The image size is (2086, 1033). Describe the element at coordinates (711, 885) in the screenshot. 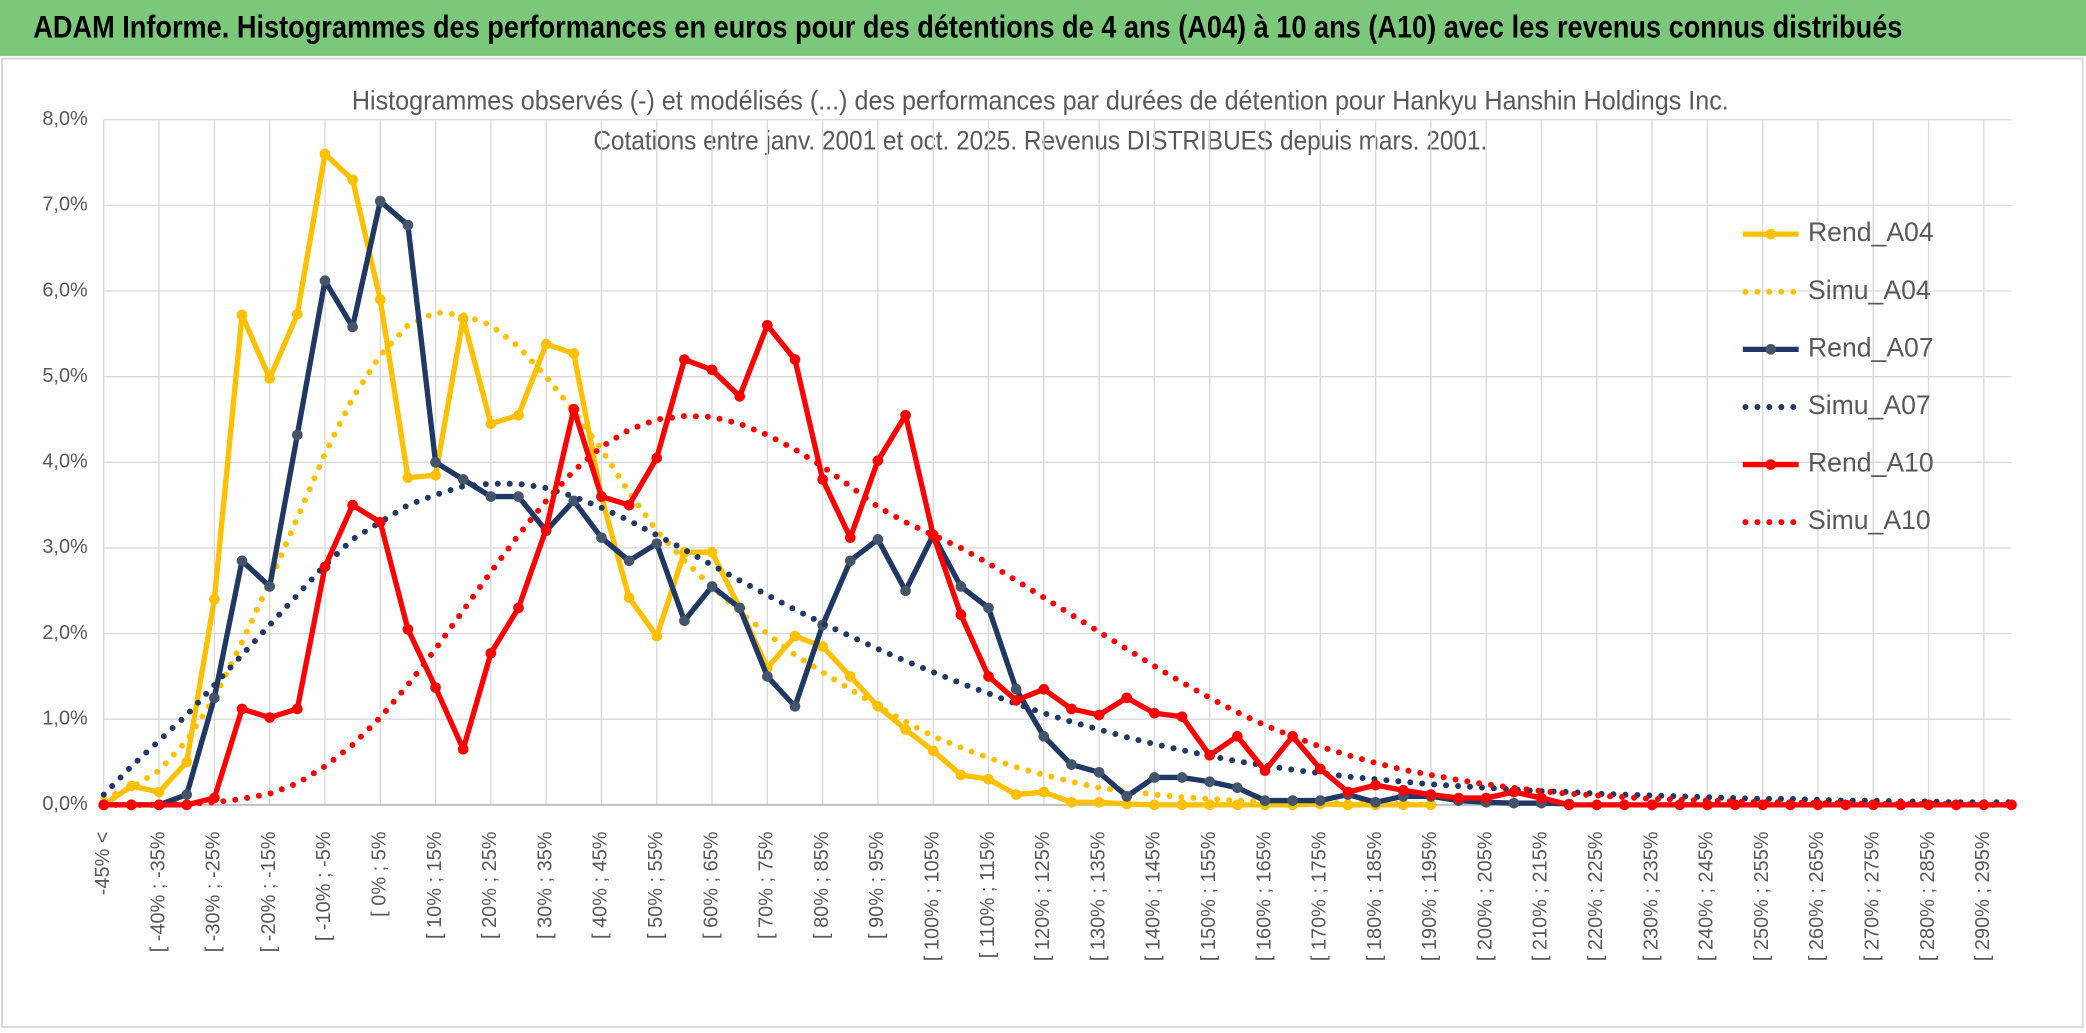

I see `x-tick-label: [ 60% ; 65%` at that location.